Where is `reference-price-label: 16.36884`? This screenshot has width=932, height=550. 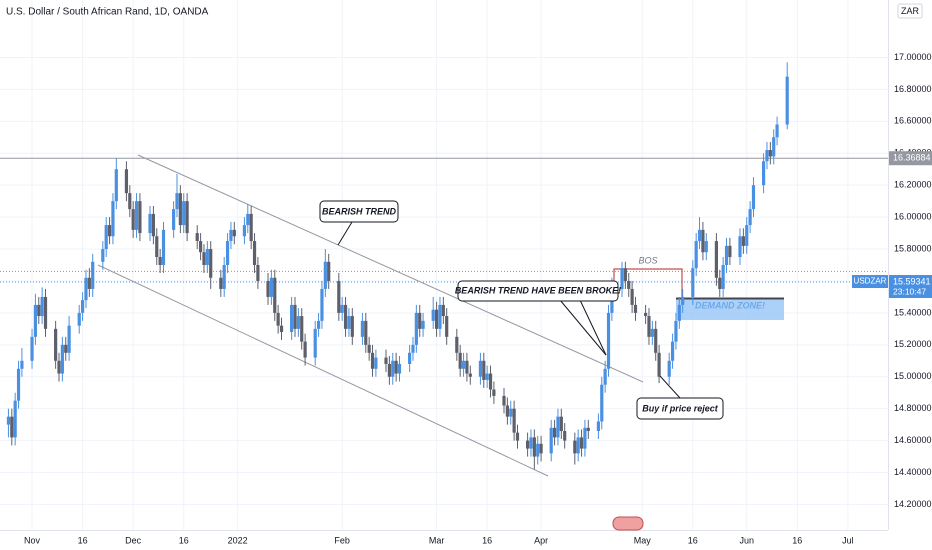
reference-price-label: 16.36884 is located at coordinates (912, 158).